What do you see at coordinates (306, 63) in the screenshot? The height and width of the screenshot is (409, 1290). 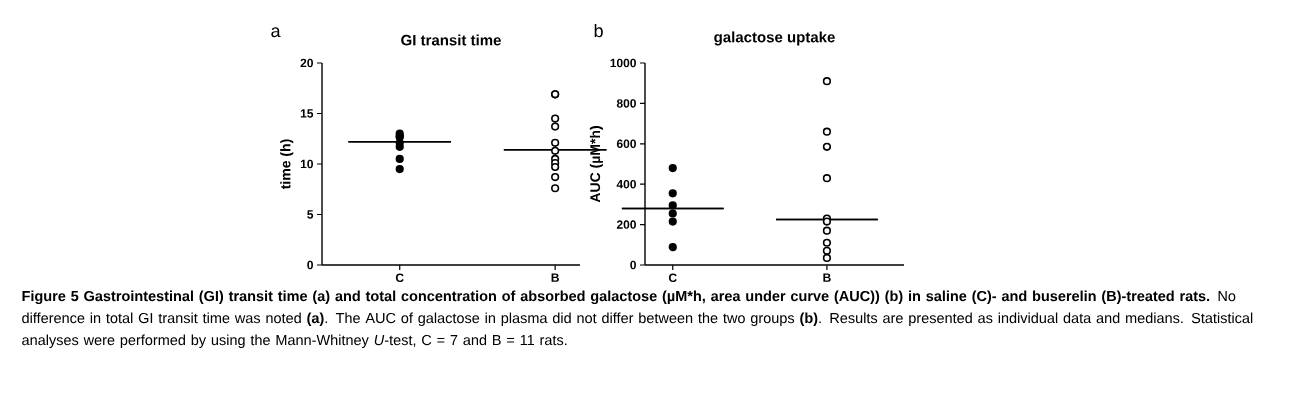 I see `y-tick-label: 20` at bounding box center [306, 63].